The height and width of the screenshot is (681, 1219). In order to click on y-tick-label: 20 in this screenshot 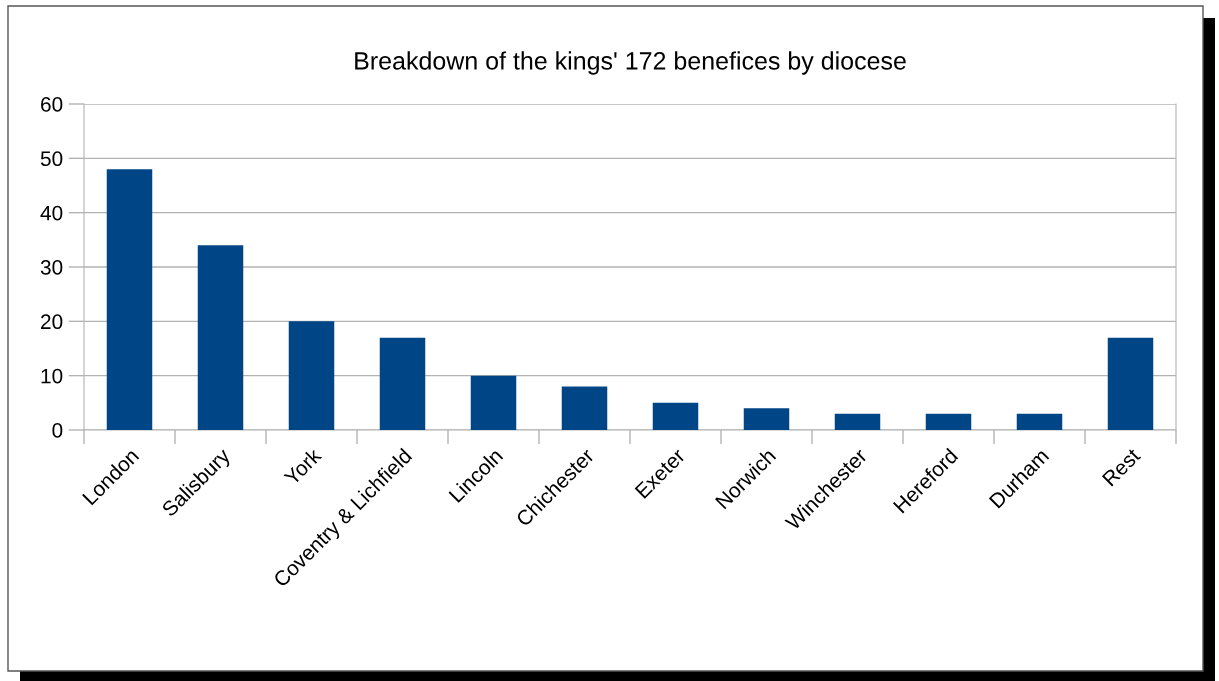, I will do `click(52, 322)`.